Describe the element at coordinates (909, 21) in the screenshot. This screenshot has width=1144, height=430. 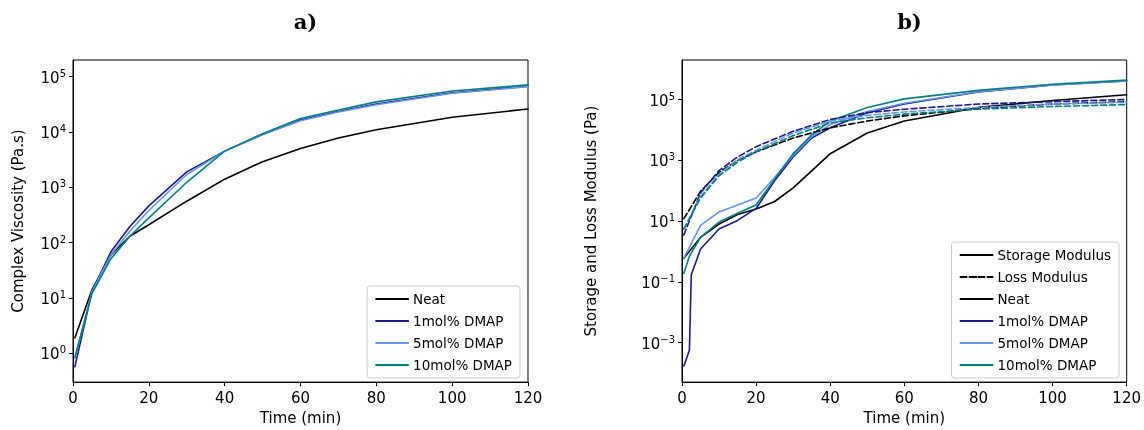
I see `chart-title: b)` at that location.